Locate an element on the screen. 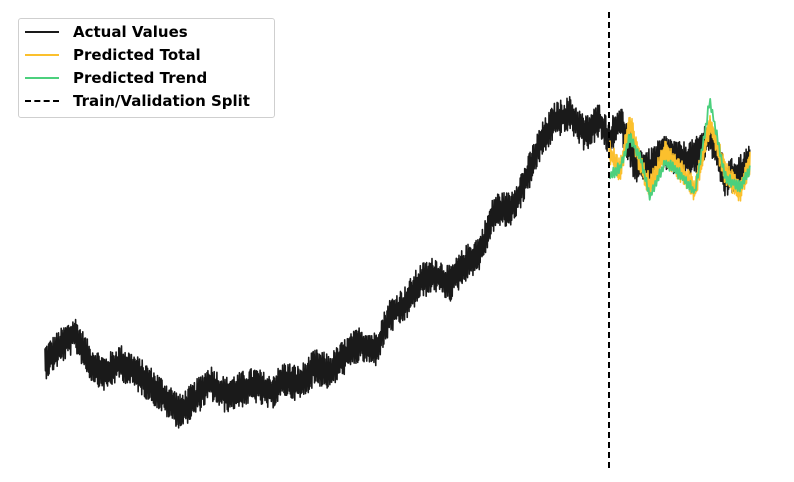  legend-item-split: Train/Validation Split is located at coordinates (137, 101).